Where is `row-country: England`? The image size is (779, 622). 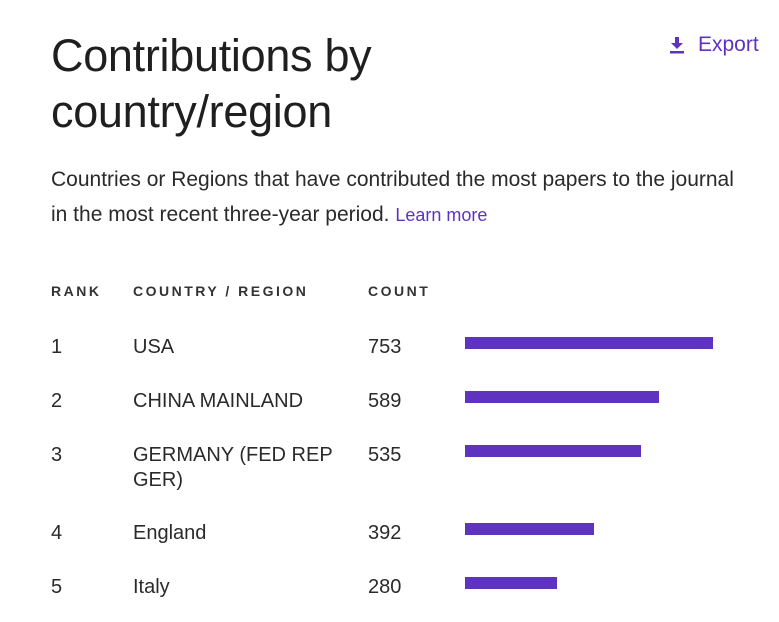 row-country: England is located at coordinates (170, 533).